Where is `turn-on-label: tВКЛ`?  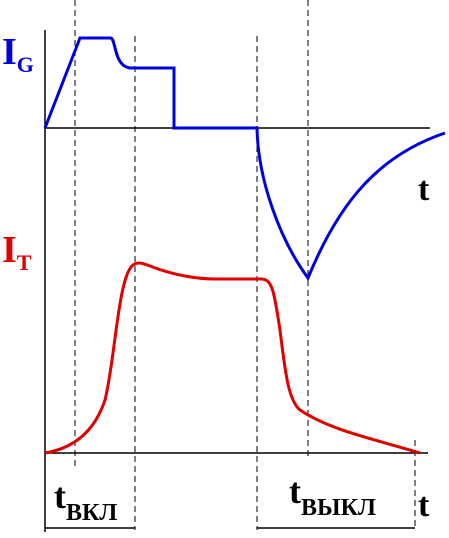
turn-on-label: tВКЛ is located at coordinates (85, 501).